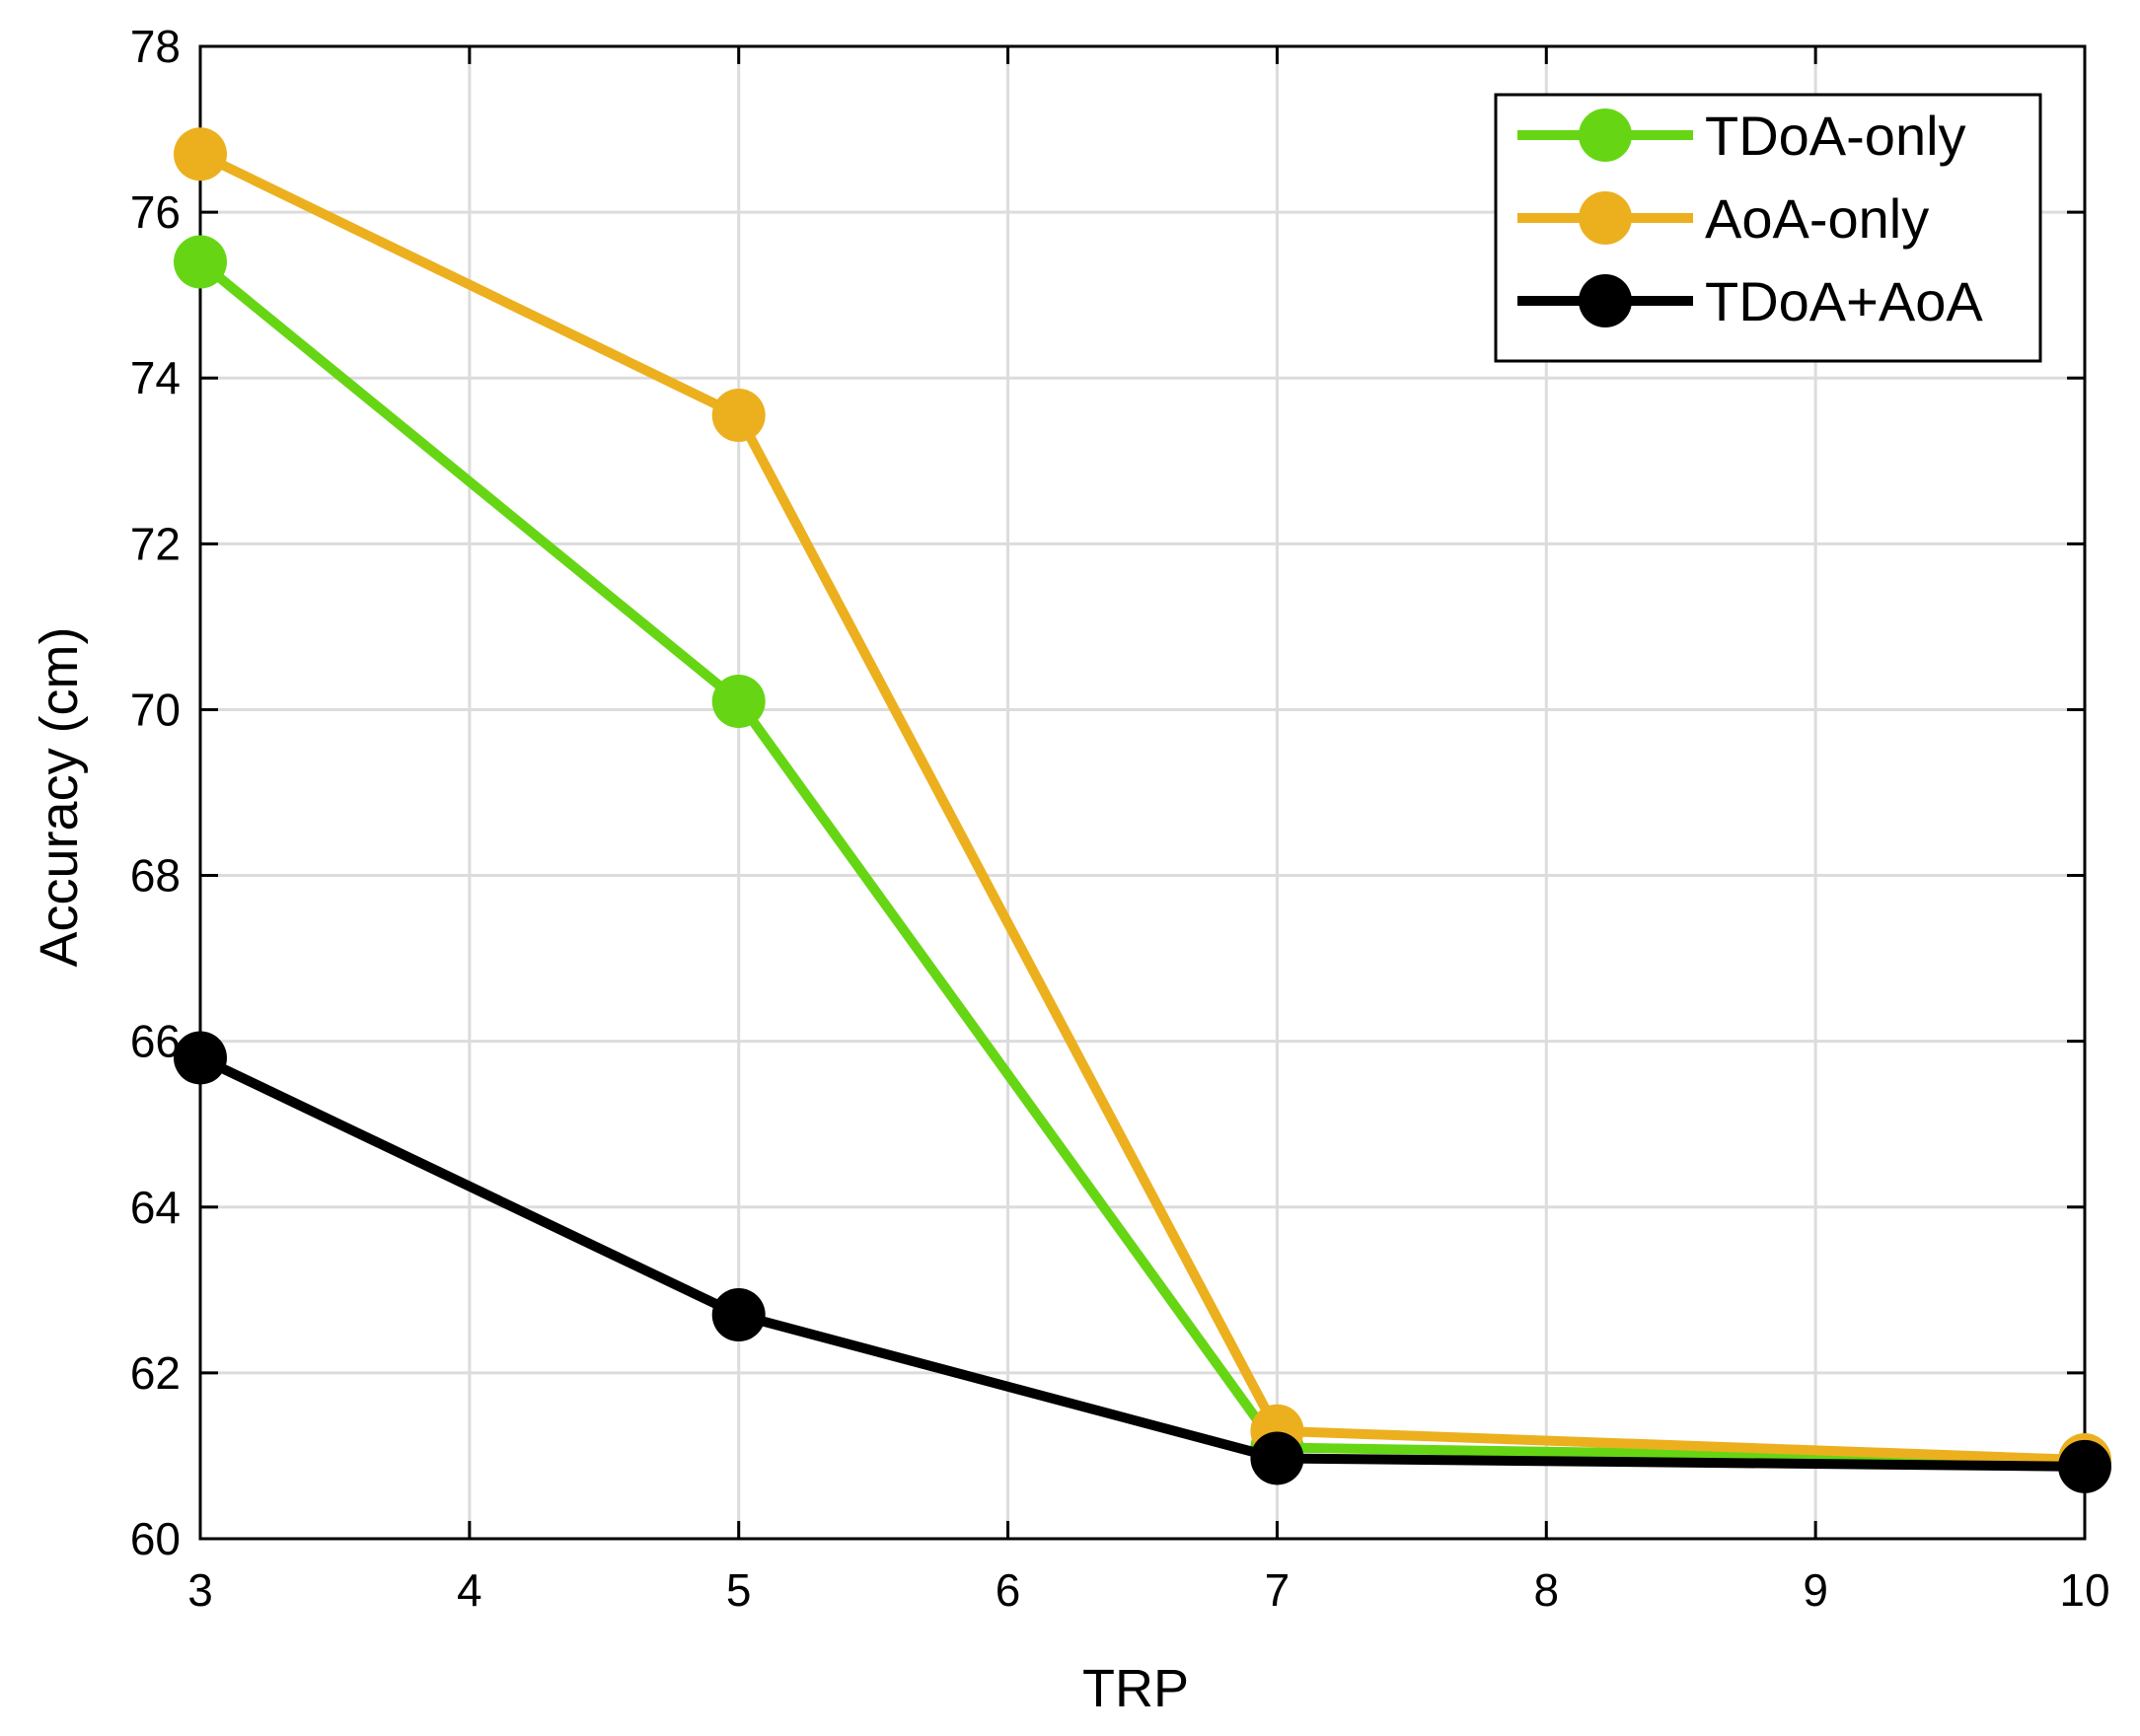 This screenshot has width=2140, height=1736. I want to click on x-tick-label: 7, so click(1278, 1590).